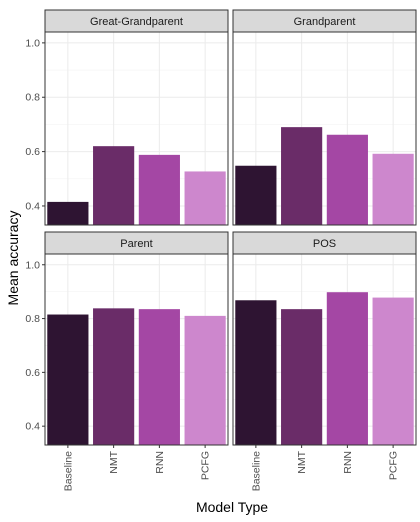  I want to click on bar-grandparent-rnn, so click(347, 179).